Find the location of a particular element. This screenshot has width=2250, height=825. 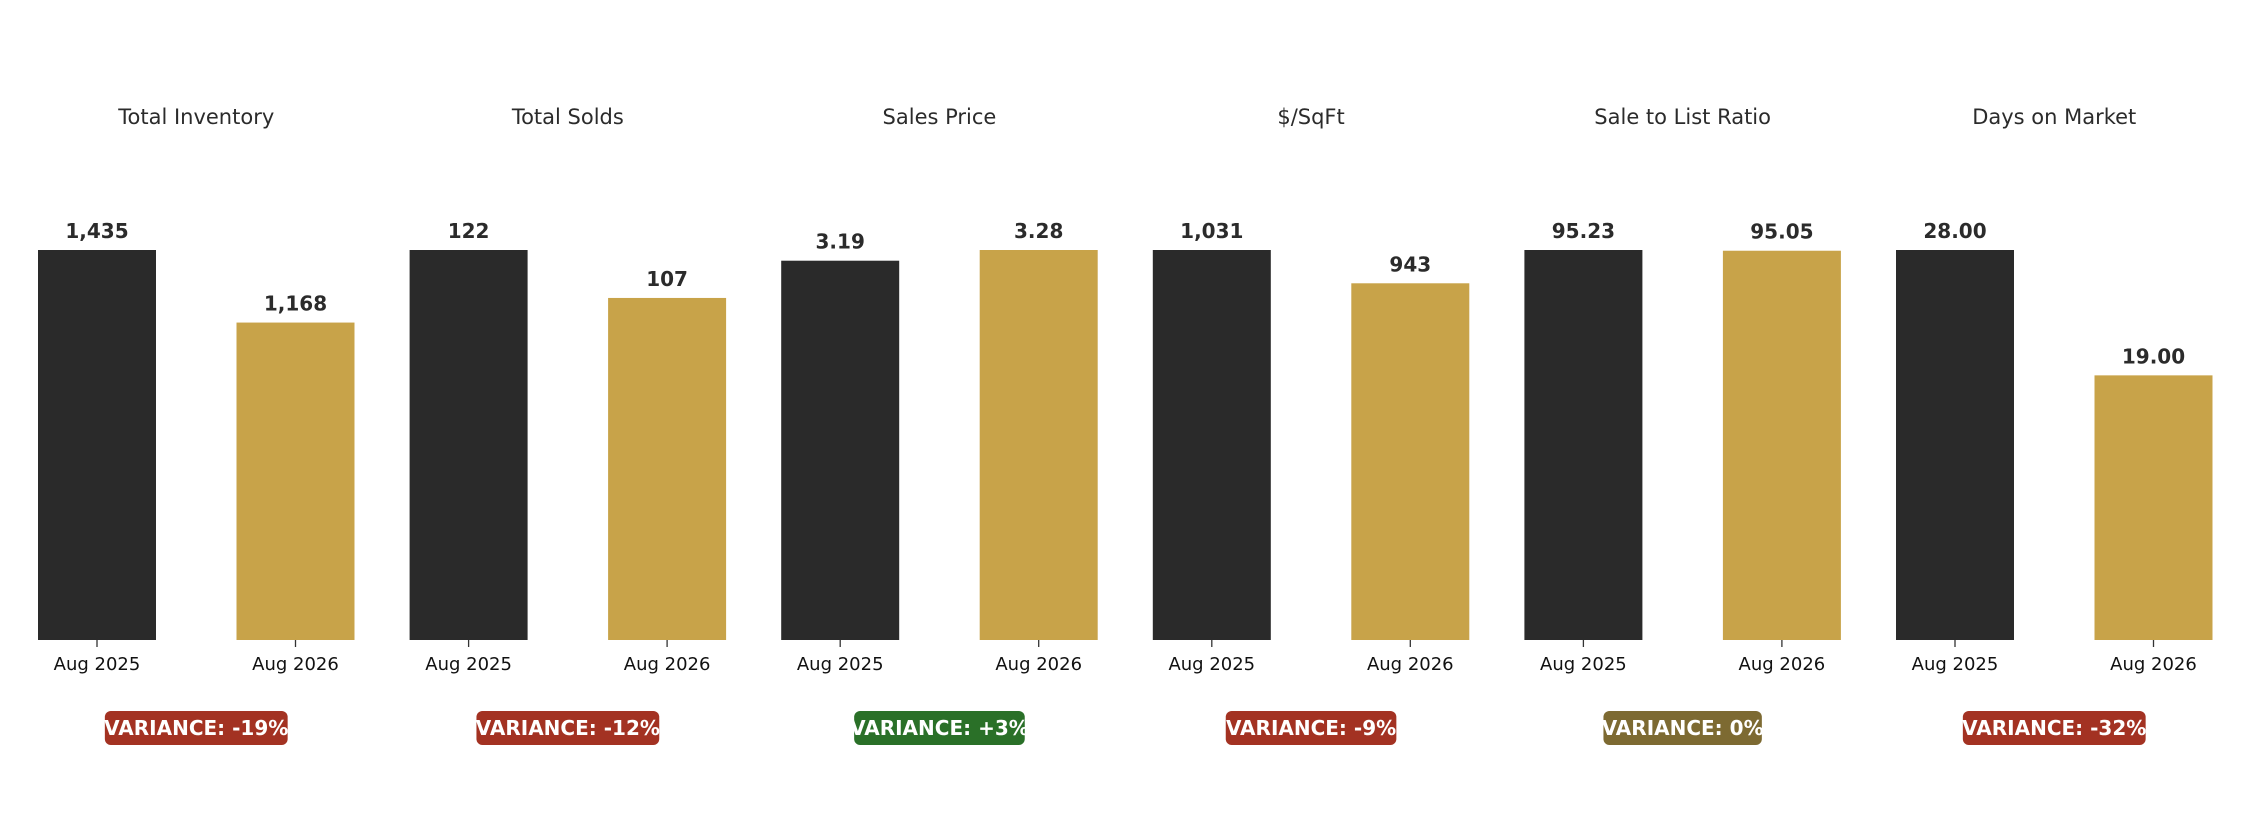

bar-value-label: 95.23 is located at coordinates (1583, 231).